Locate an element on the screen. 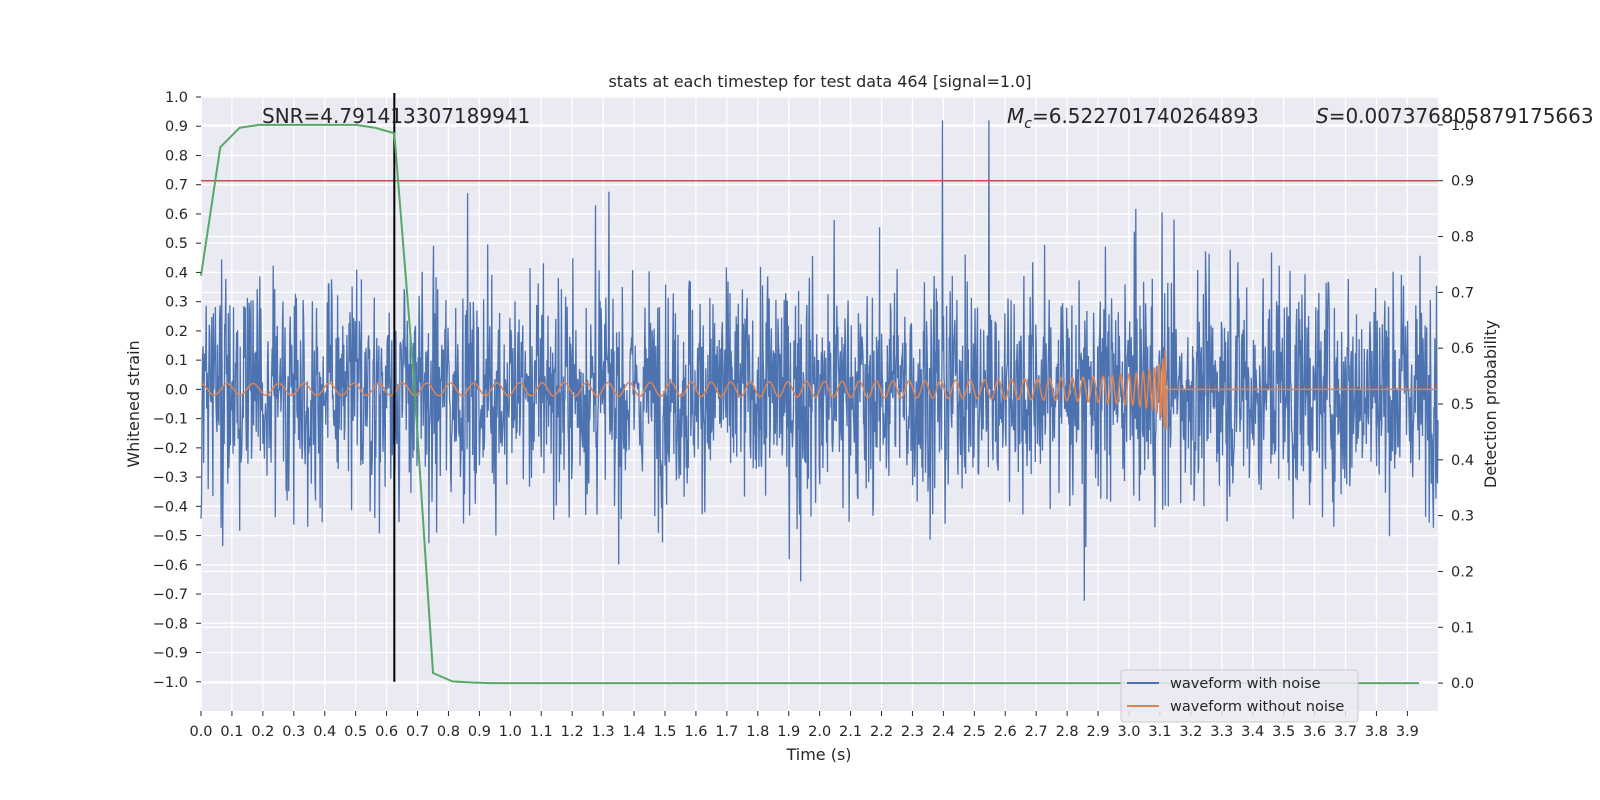 The image size is (1600, 800). legend-label-clean: waveform without noise is located at coordinates (1257, 707).